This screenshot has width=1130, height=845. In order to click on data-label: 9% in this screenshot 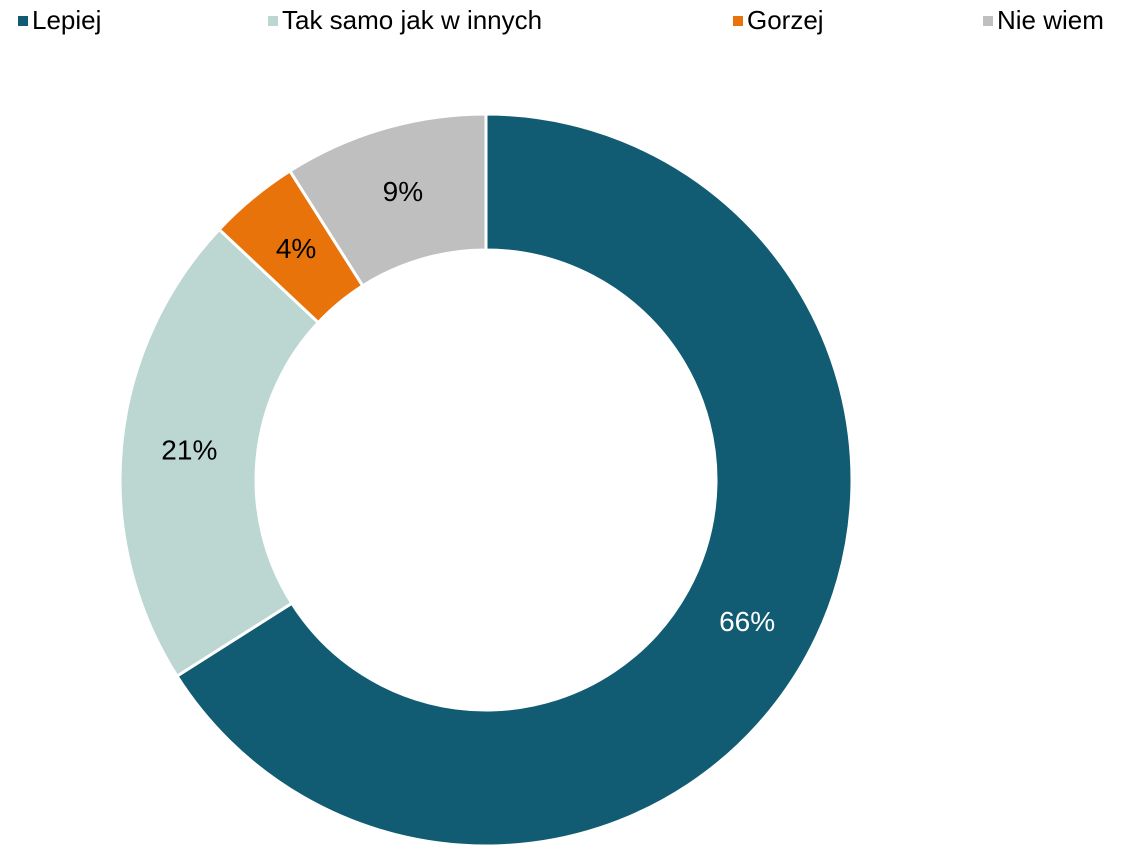, I will do `click(403, 191)`.